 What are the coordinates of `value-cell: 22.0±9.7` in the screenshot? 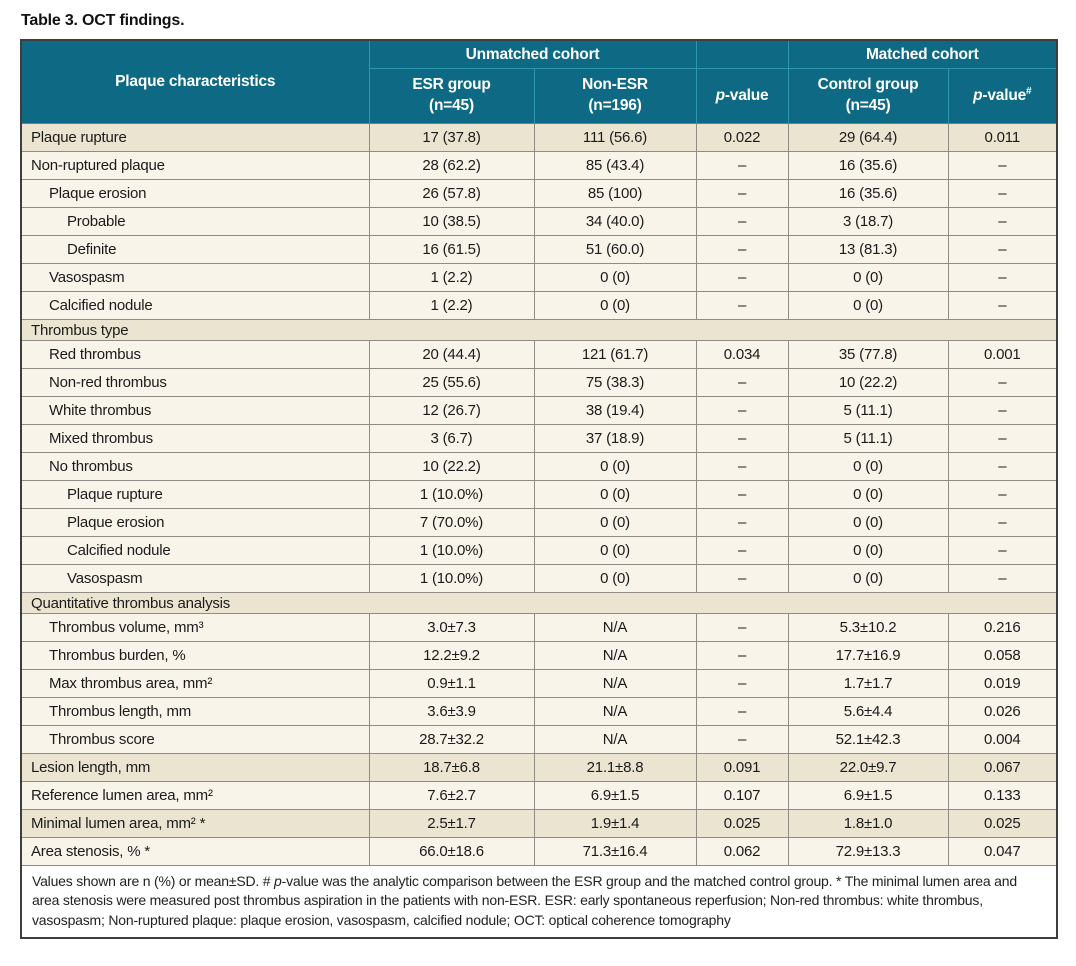 It's located at (868, 767).